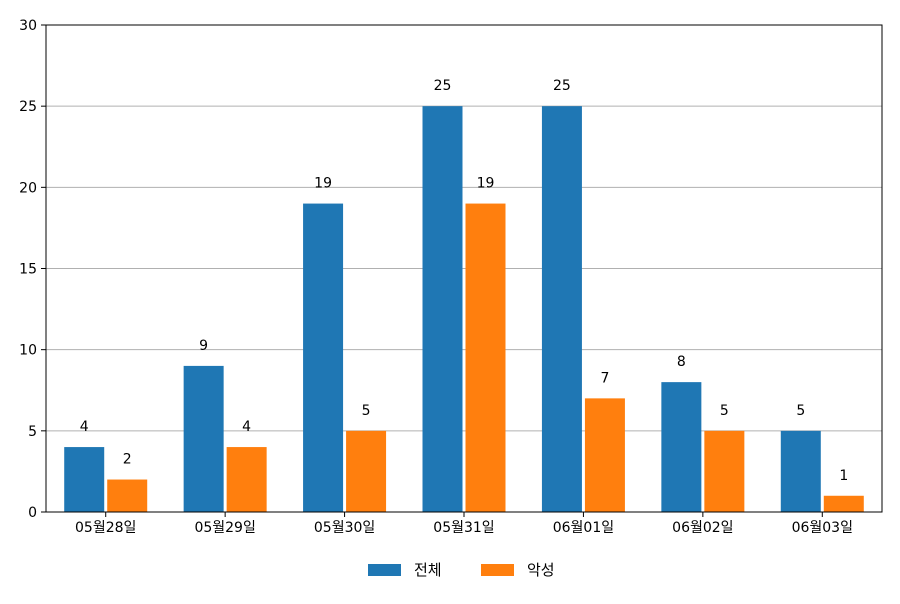 The width and height of the screenshot is (900, 604). What do you see at coordinates (32, 513) in the screenshot?
I see `y-tick-label: 0` at bounding box center [32, 513].